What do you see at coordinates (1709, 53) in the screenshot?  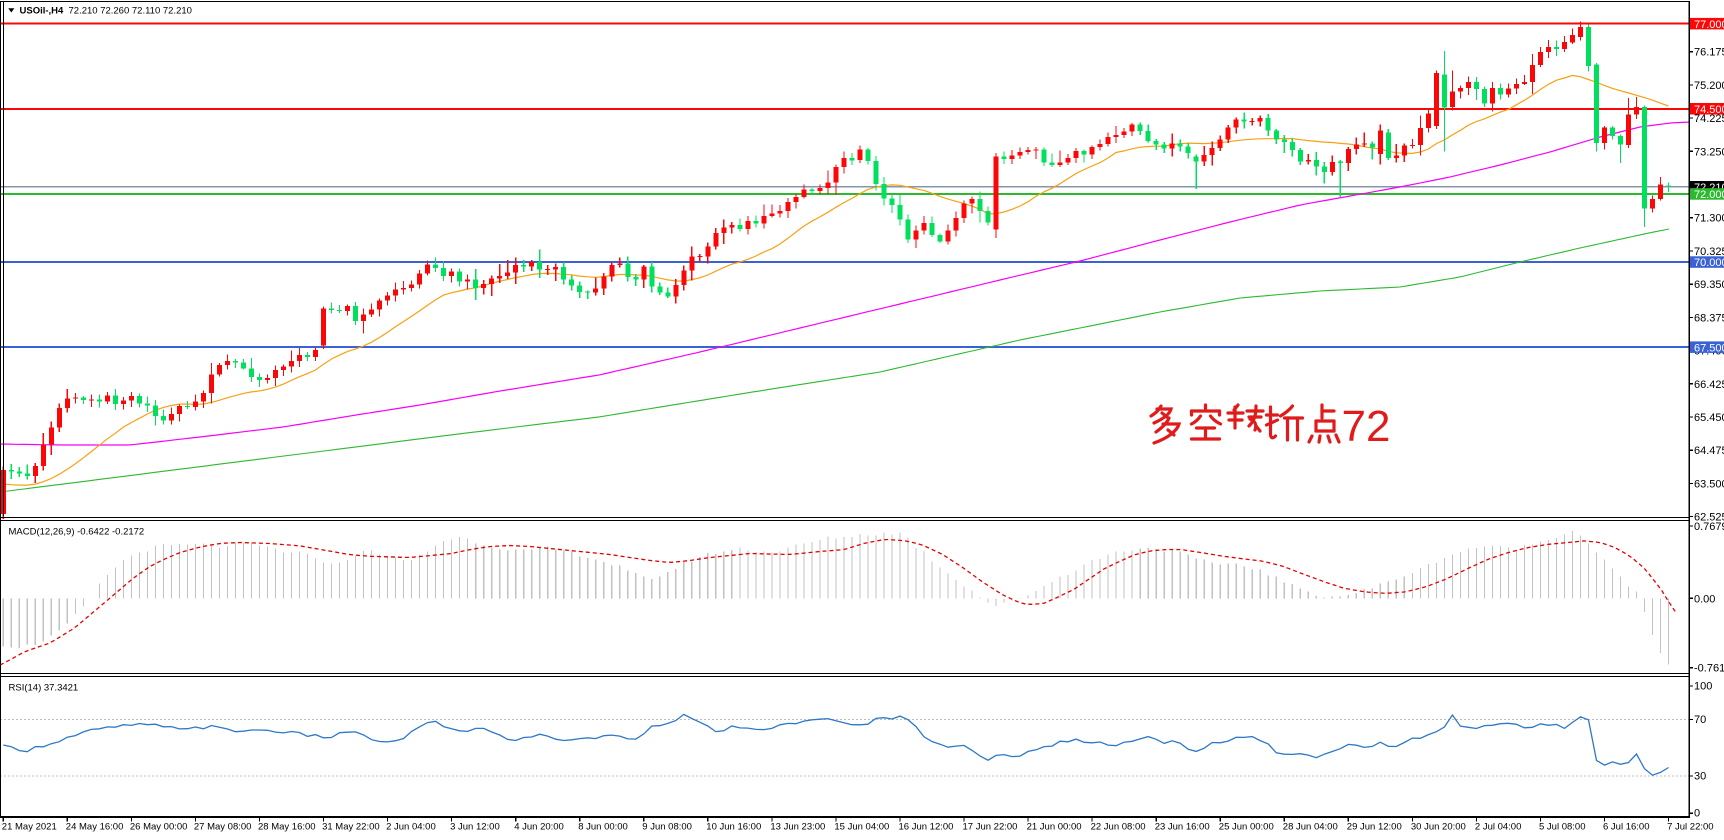 I see `svg-text: 76.175` at bounding box center [1709, 53].